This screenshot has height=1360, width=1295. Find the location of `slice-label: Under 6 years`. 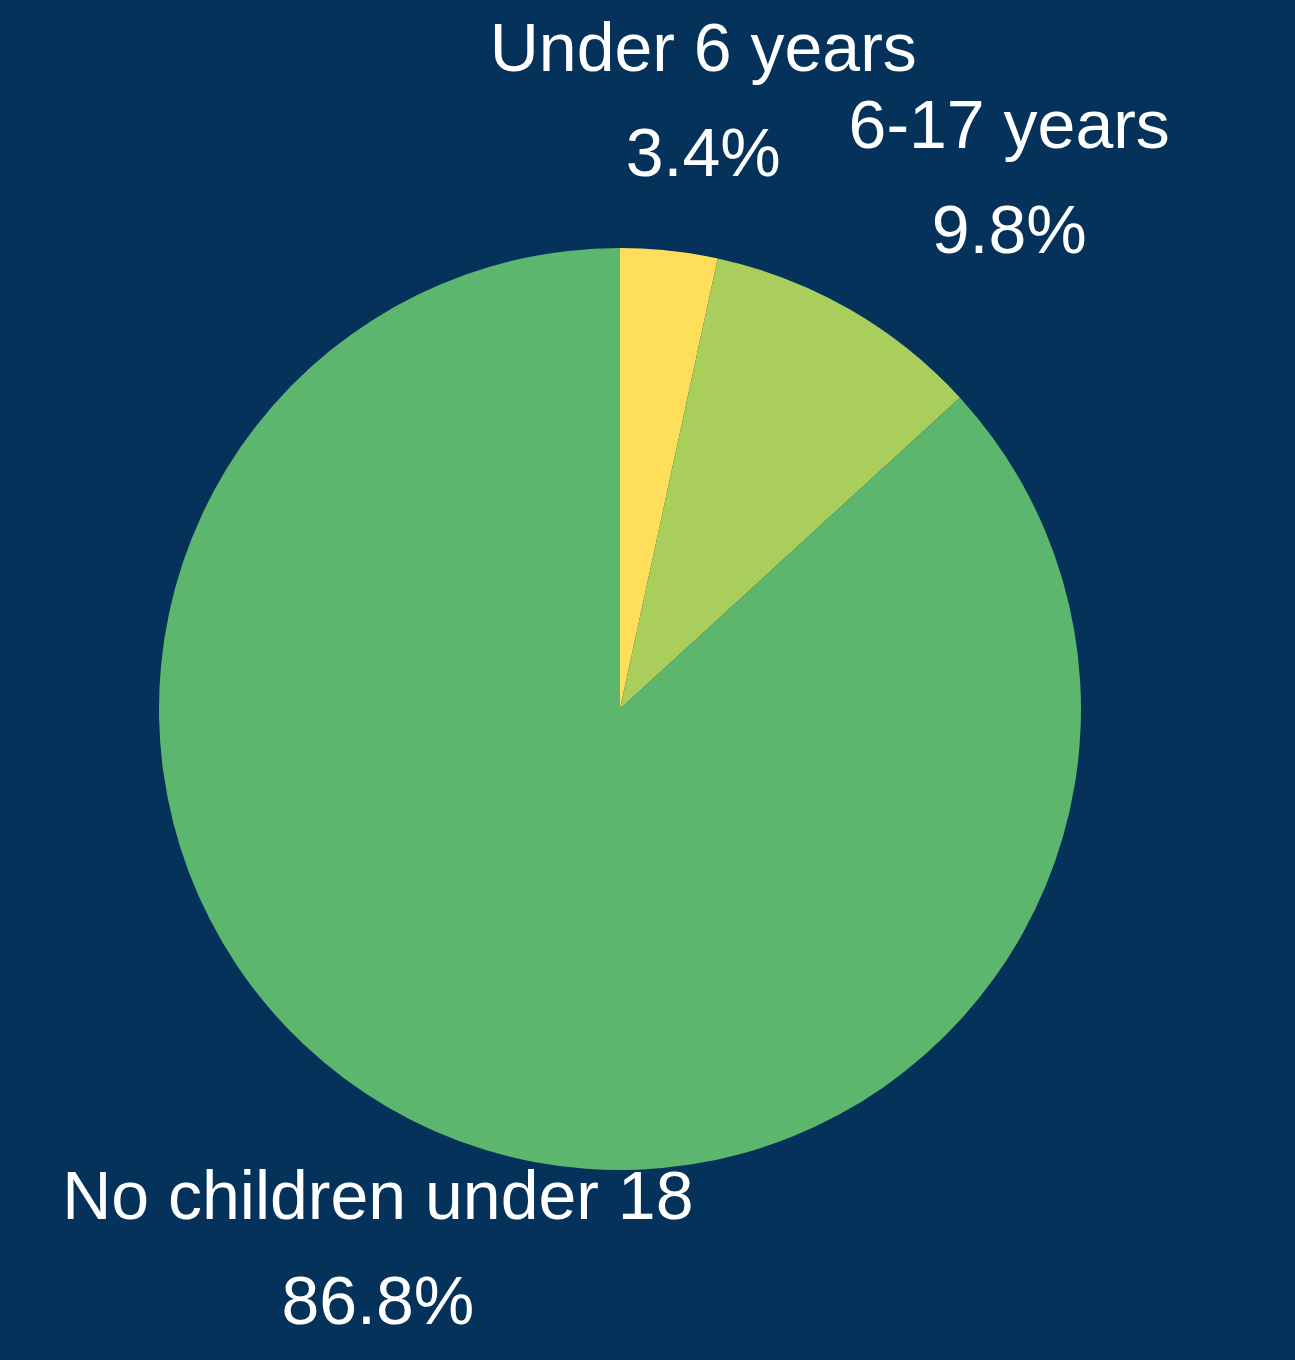

slice-label: Under 6 years is located at coordinates (703, 47).